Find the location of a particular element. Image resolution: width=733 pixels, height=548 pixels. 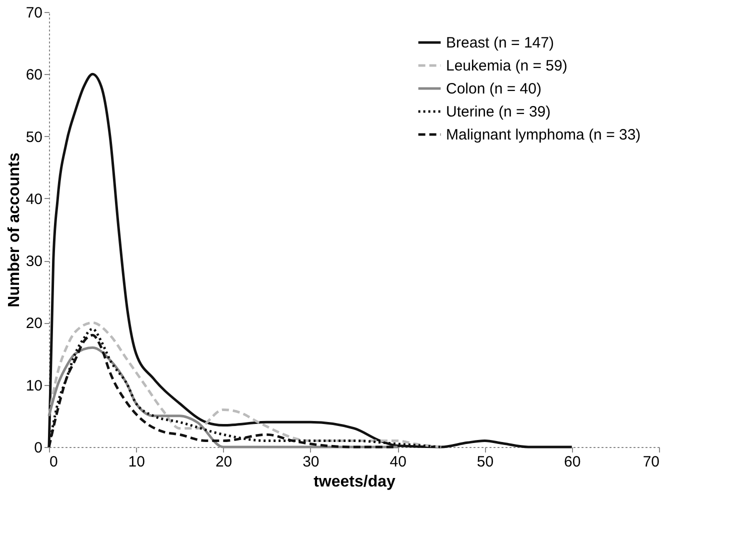

x-tick-label: 0 is located at coordinates (54, 462).